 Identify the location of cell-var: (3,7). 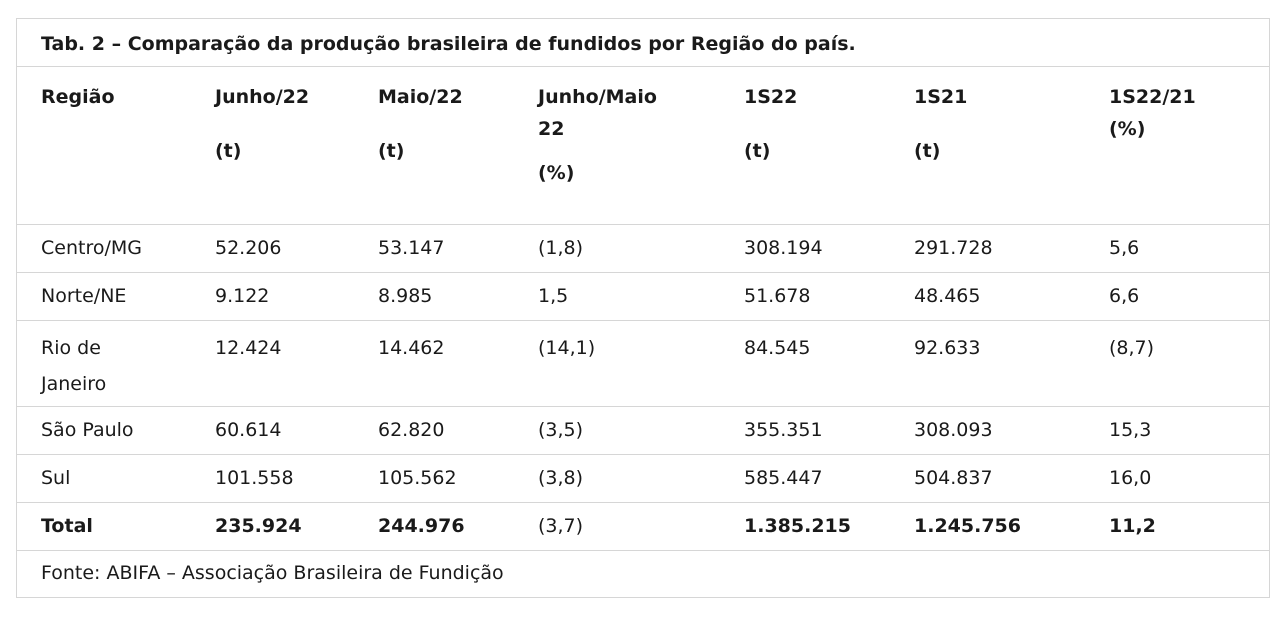
(561, 526).